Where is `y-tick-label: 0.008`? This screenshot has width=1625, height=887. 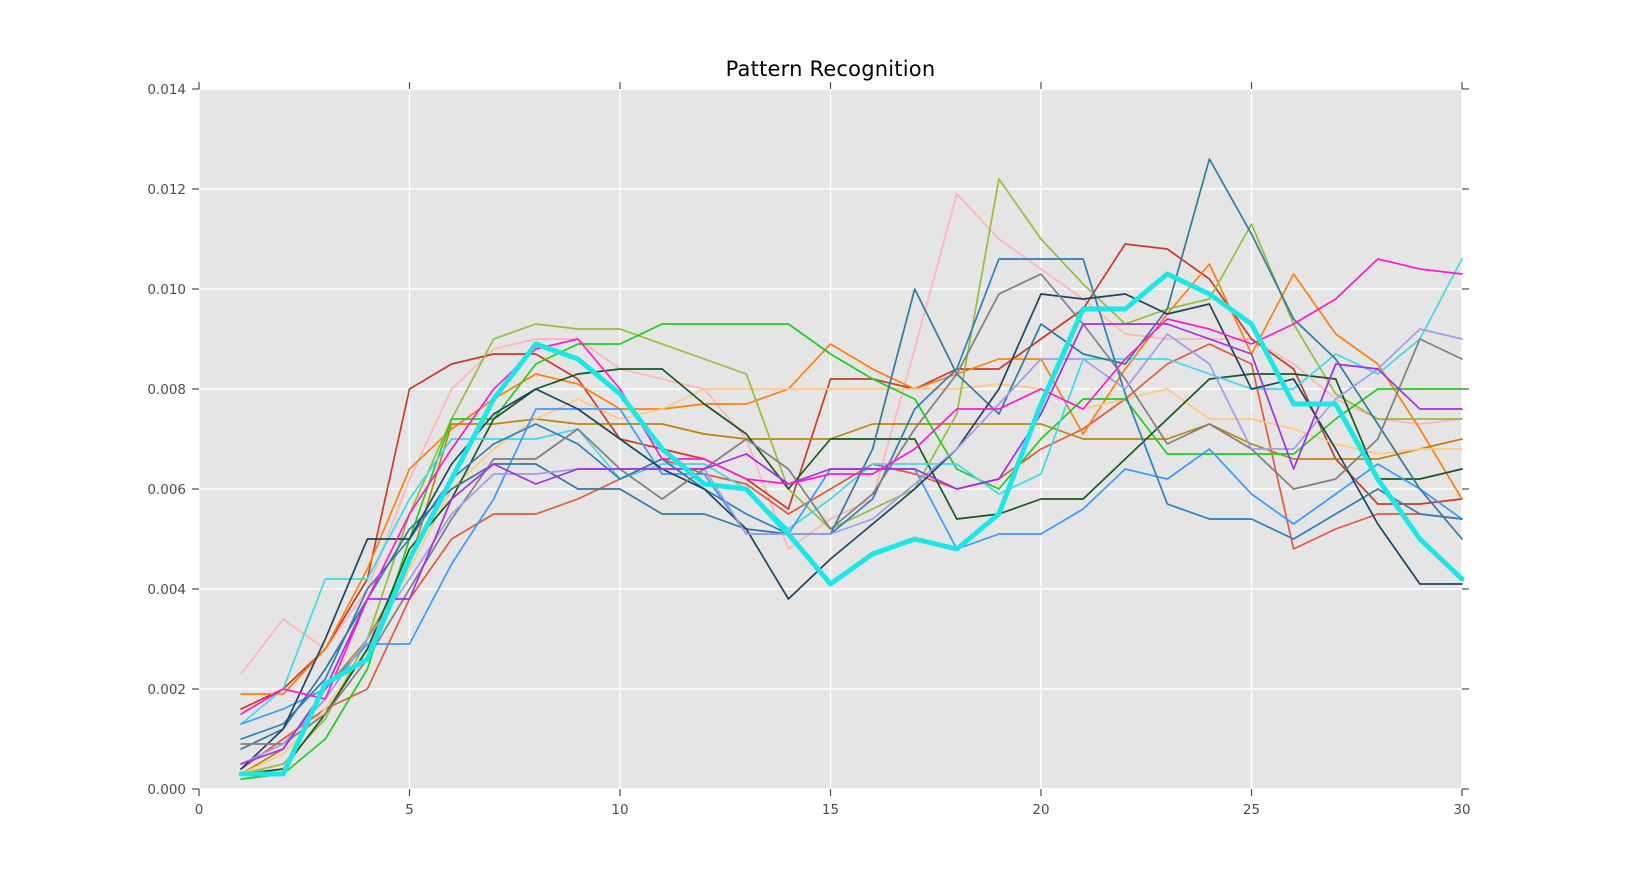
y-tick-label: 0.008 is located at coordinates (166, 390).